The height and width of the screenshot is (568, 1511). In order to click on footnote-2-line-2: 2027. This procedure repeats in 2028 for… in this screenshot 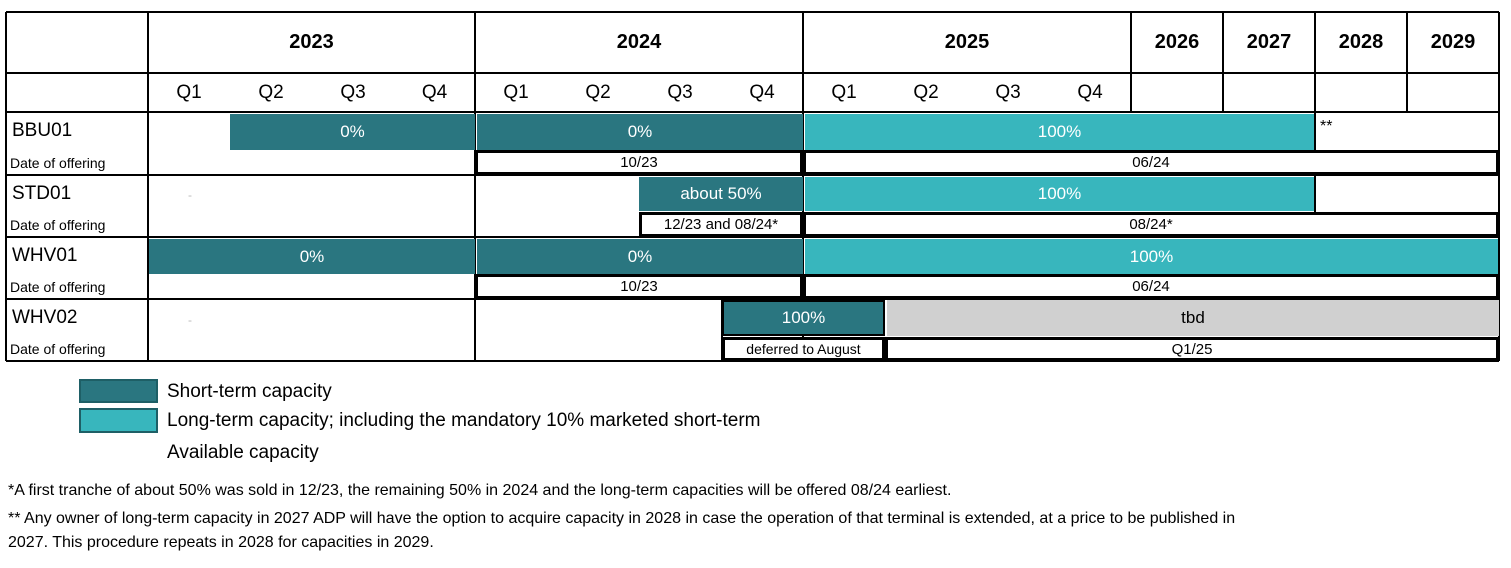, I will do `click(221, 542)`.